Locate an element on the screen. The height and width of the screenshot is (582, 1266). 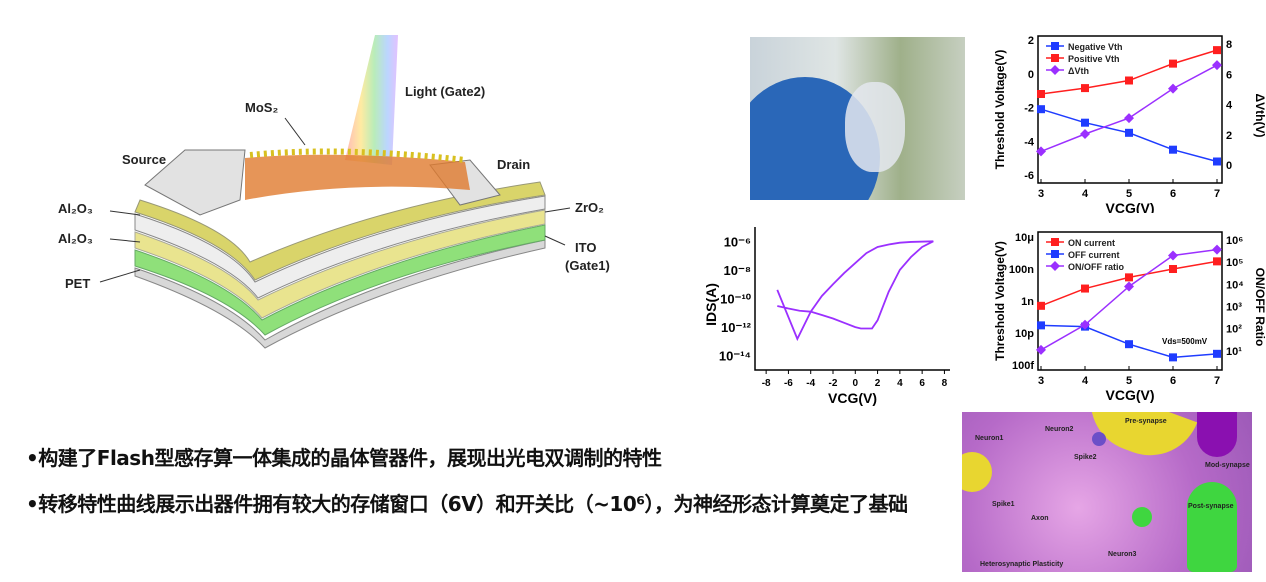
y-tick-label: 10⁻⁸ is located at coordinates (737, 270).